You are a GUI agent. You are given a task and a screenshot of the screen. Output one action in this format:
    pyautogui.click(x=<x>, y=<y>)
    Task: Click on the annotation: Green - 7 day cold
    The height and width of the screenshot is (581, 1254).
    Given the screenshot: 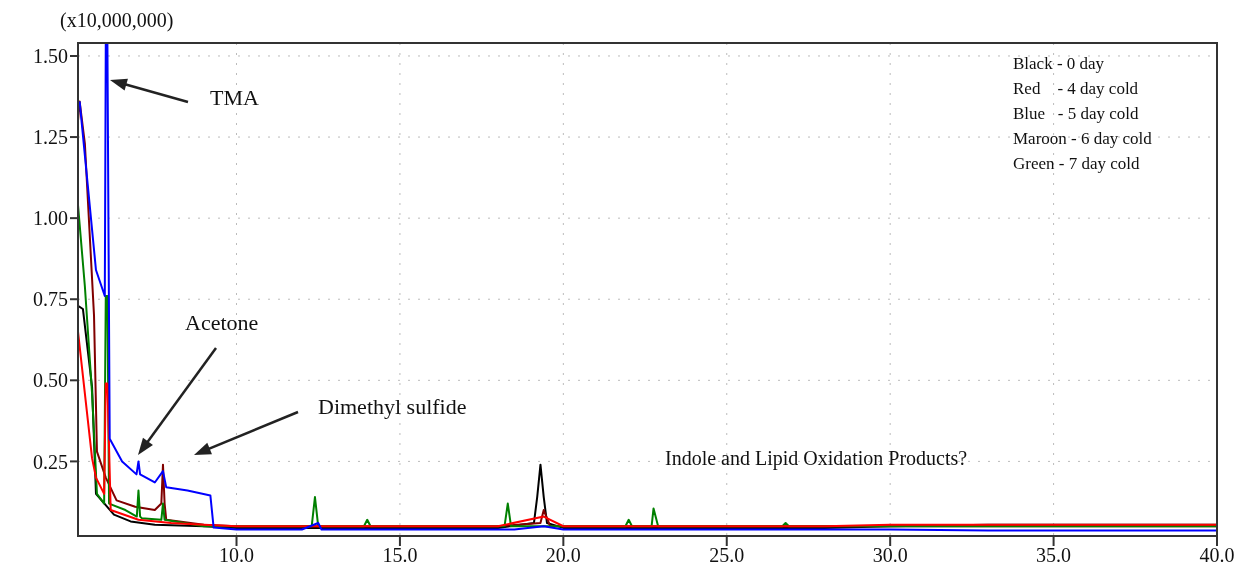 What is the action you would take?
    pyautogui.click(x=1076, y=163)
    